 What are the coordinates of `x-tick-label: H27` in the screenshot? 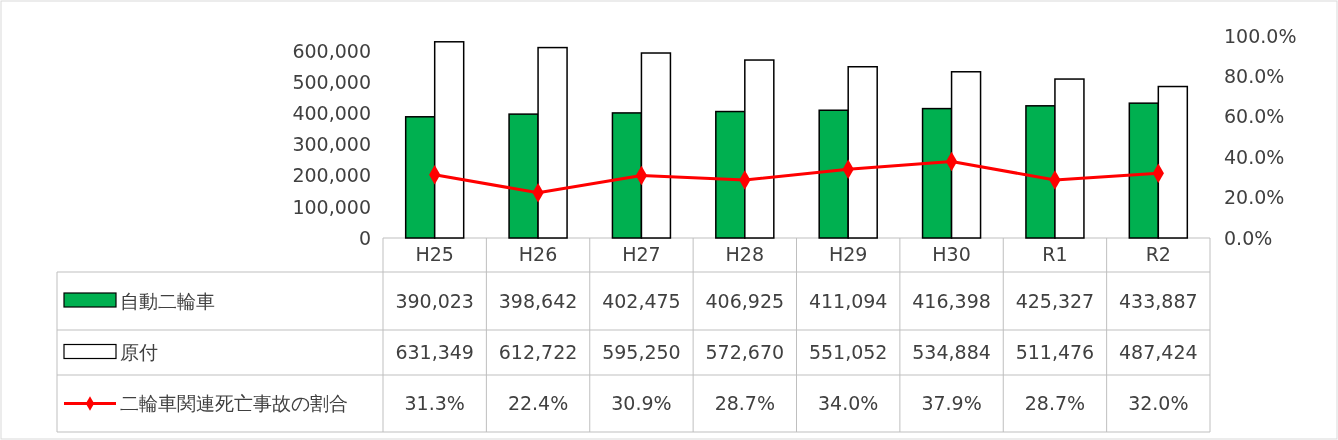 It's located at (641, 254).